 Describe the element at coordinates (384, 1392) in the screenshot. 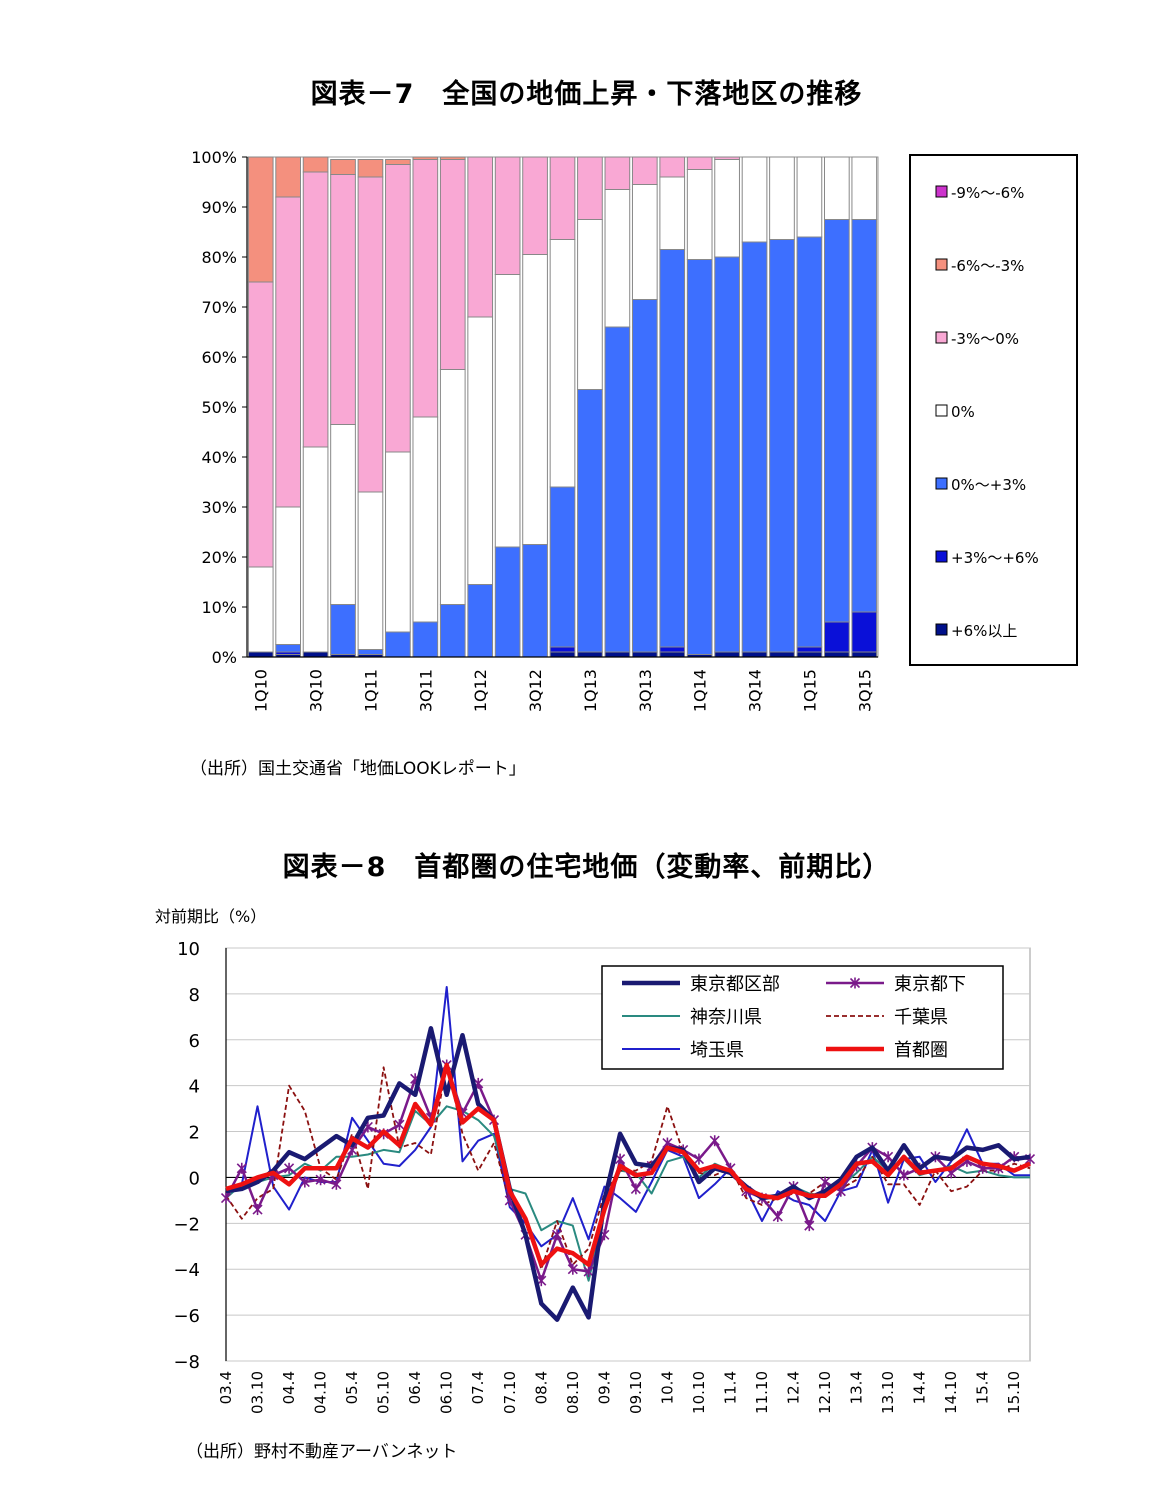

I see `x-tick-label: 05.10` at that location.